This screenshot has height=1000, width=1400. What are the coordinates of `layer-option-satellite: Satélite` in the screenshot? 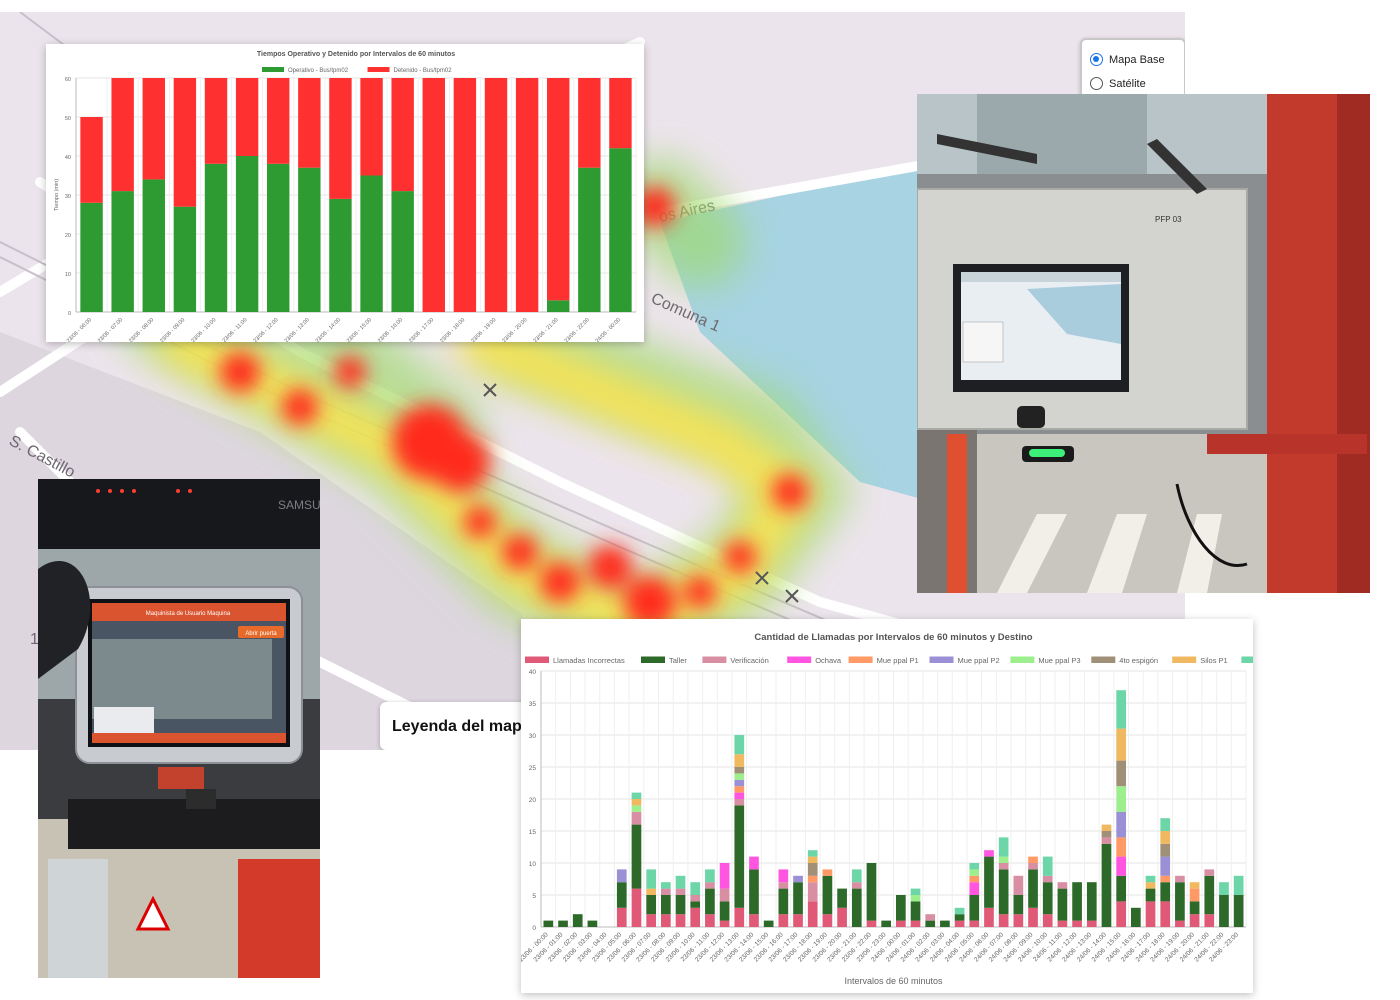 It's located at (1118, 83).